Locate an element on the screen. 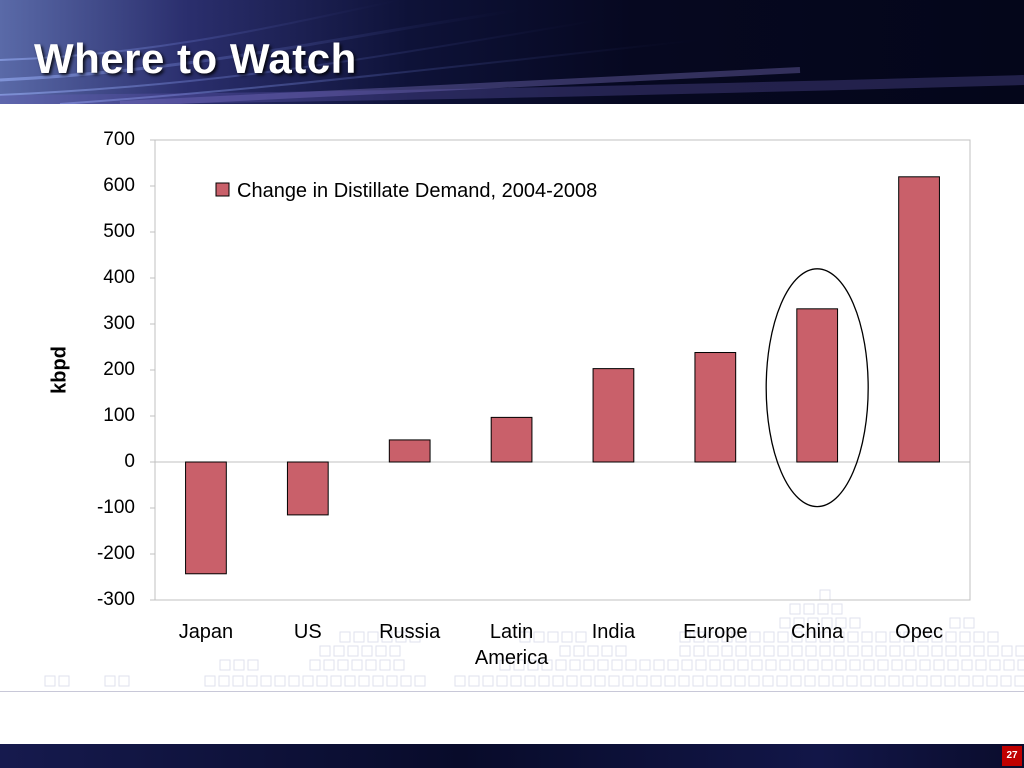  x-tick-label-line: Europe is located at coordinates (715, 632).